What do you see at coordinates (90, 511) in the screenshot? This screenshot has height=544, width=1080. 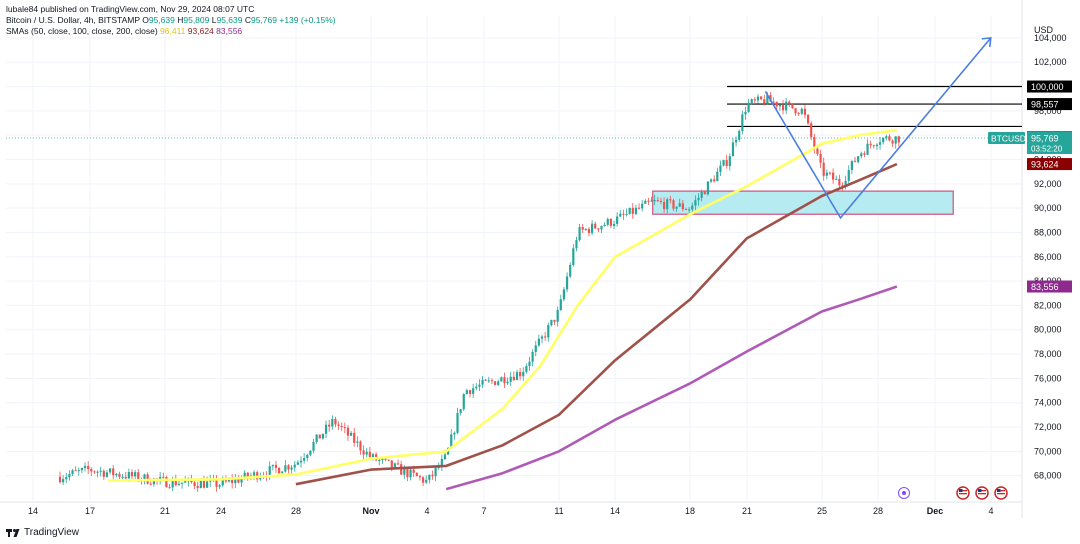 I see `x-tick-label: 17` at bounding box center [90, 511].